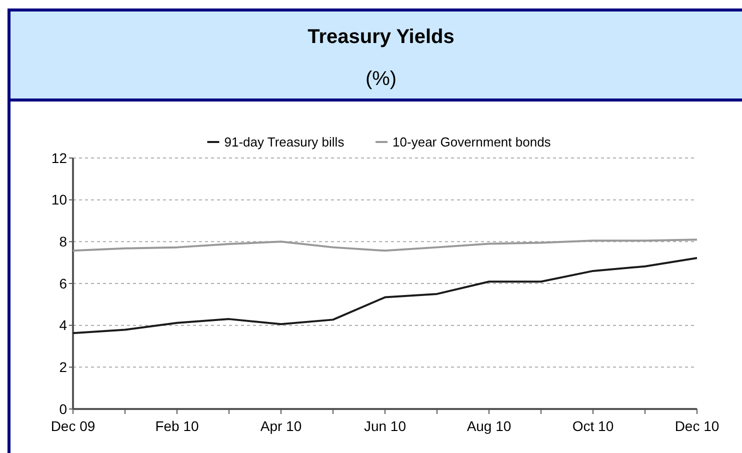 The image size is (742, 453). Describe the element at coordinates (472, 142) in the screenshot. I see `legend-label: 10-year Government bonds` at that location.